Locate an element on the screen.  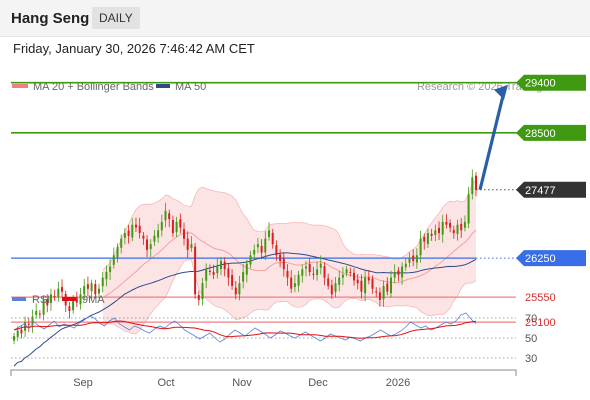
resistance-tag is located at coordinates (551, 82).